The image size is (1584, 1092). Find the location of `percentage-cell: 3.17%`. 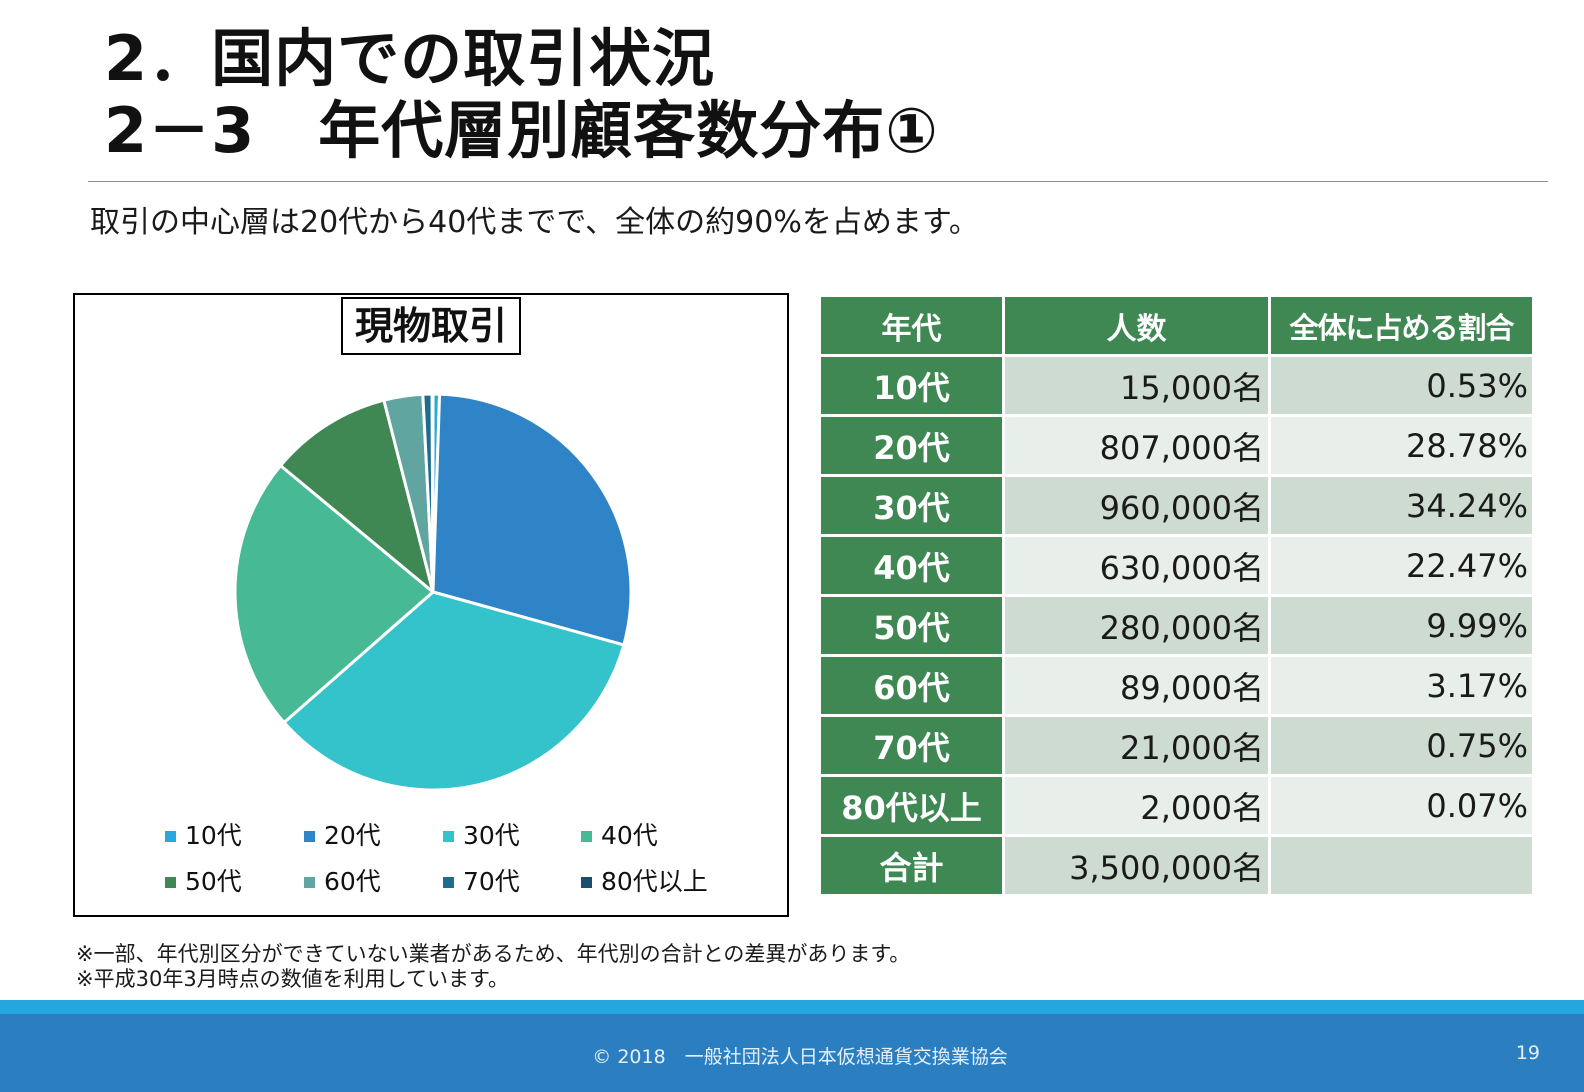

percentage-cell: 3.17% is located at coordinates (1401, 685).